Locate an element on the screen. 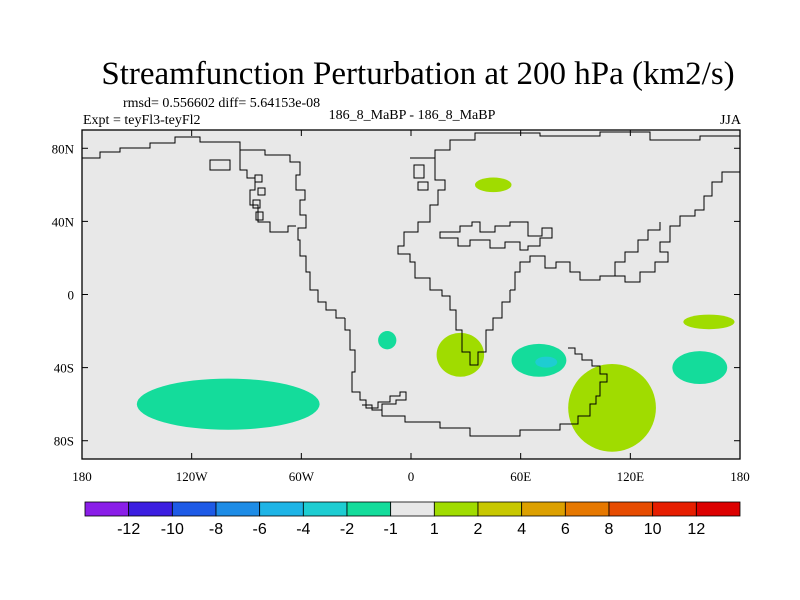 The image size is (800, 600). coastline-east-asia is located at coordinates (630, 249).